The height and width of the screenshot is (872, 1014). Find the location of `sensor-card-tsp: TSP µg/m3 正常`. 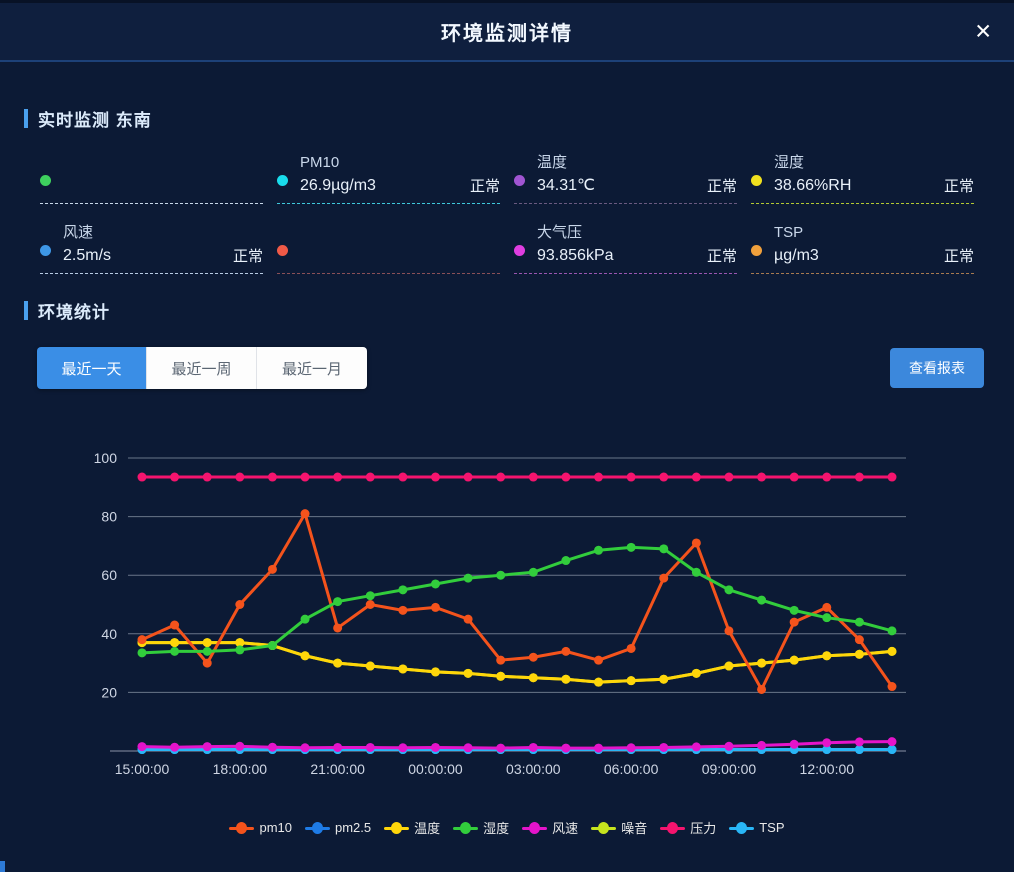

sensor-card-tsp: TSP µg/m3 正常 is located at coordinates (862, 246).